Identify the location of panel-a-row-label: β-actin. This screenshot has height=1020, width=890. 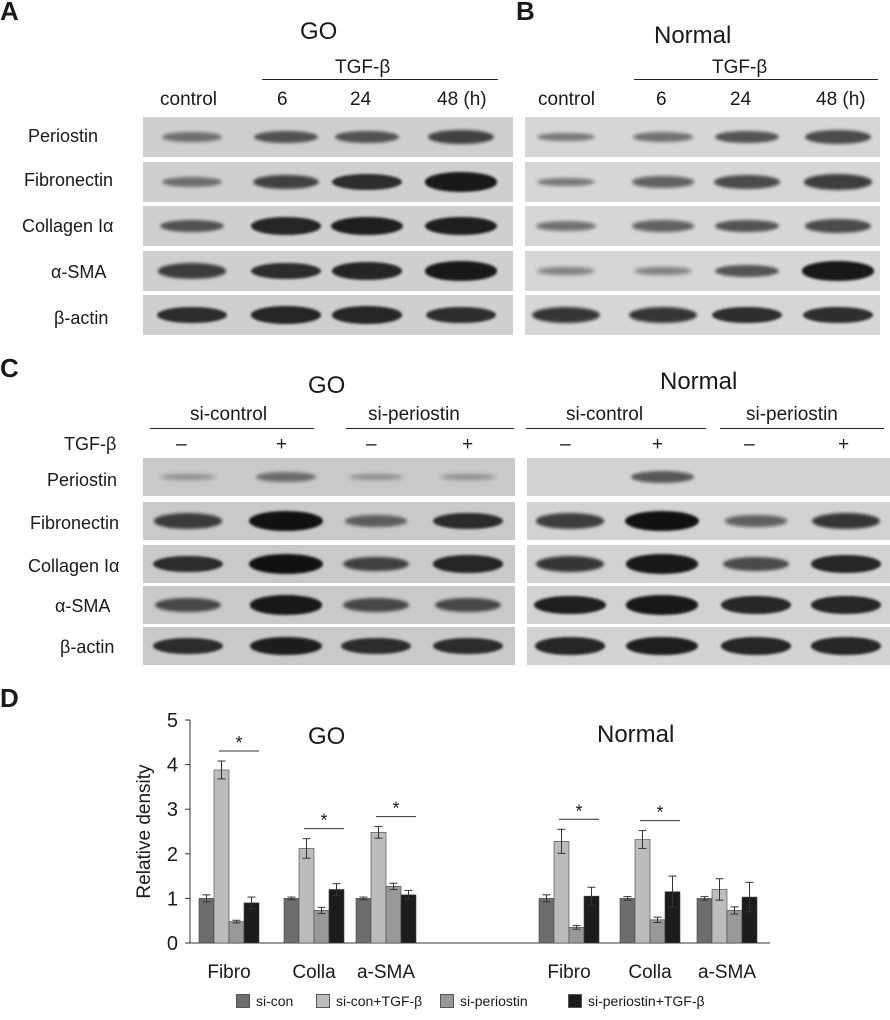
(81, 318).